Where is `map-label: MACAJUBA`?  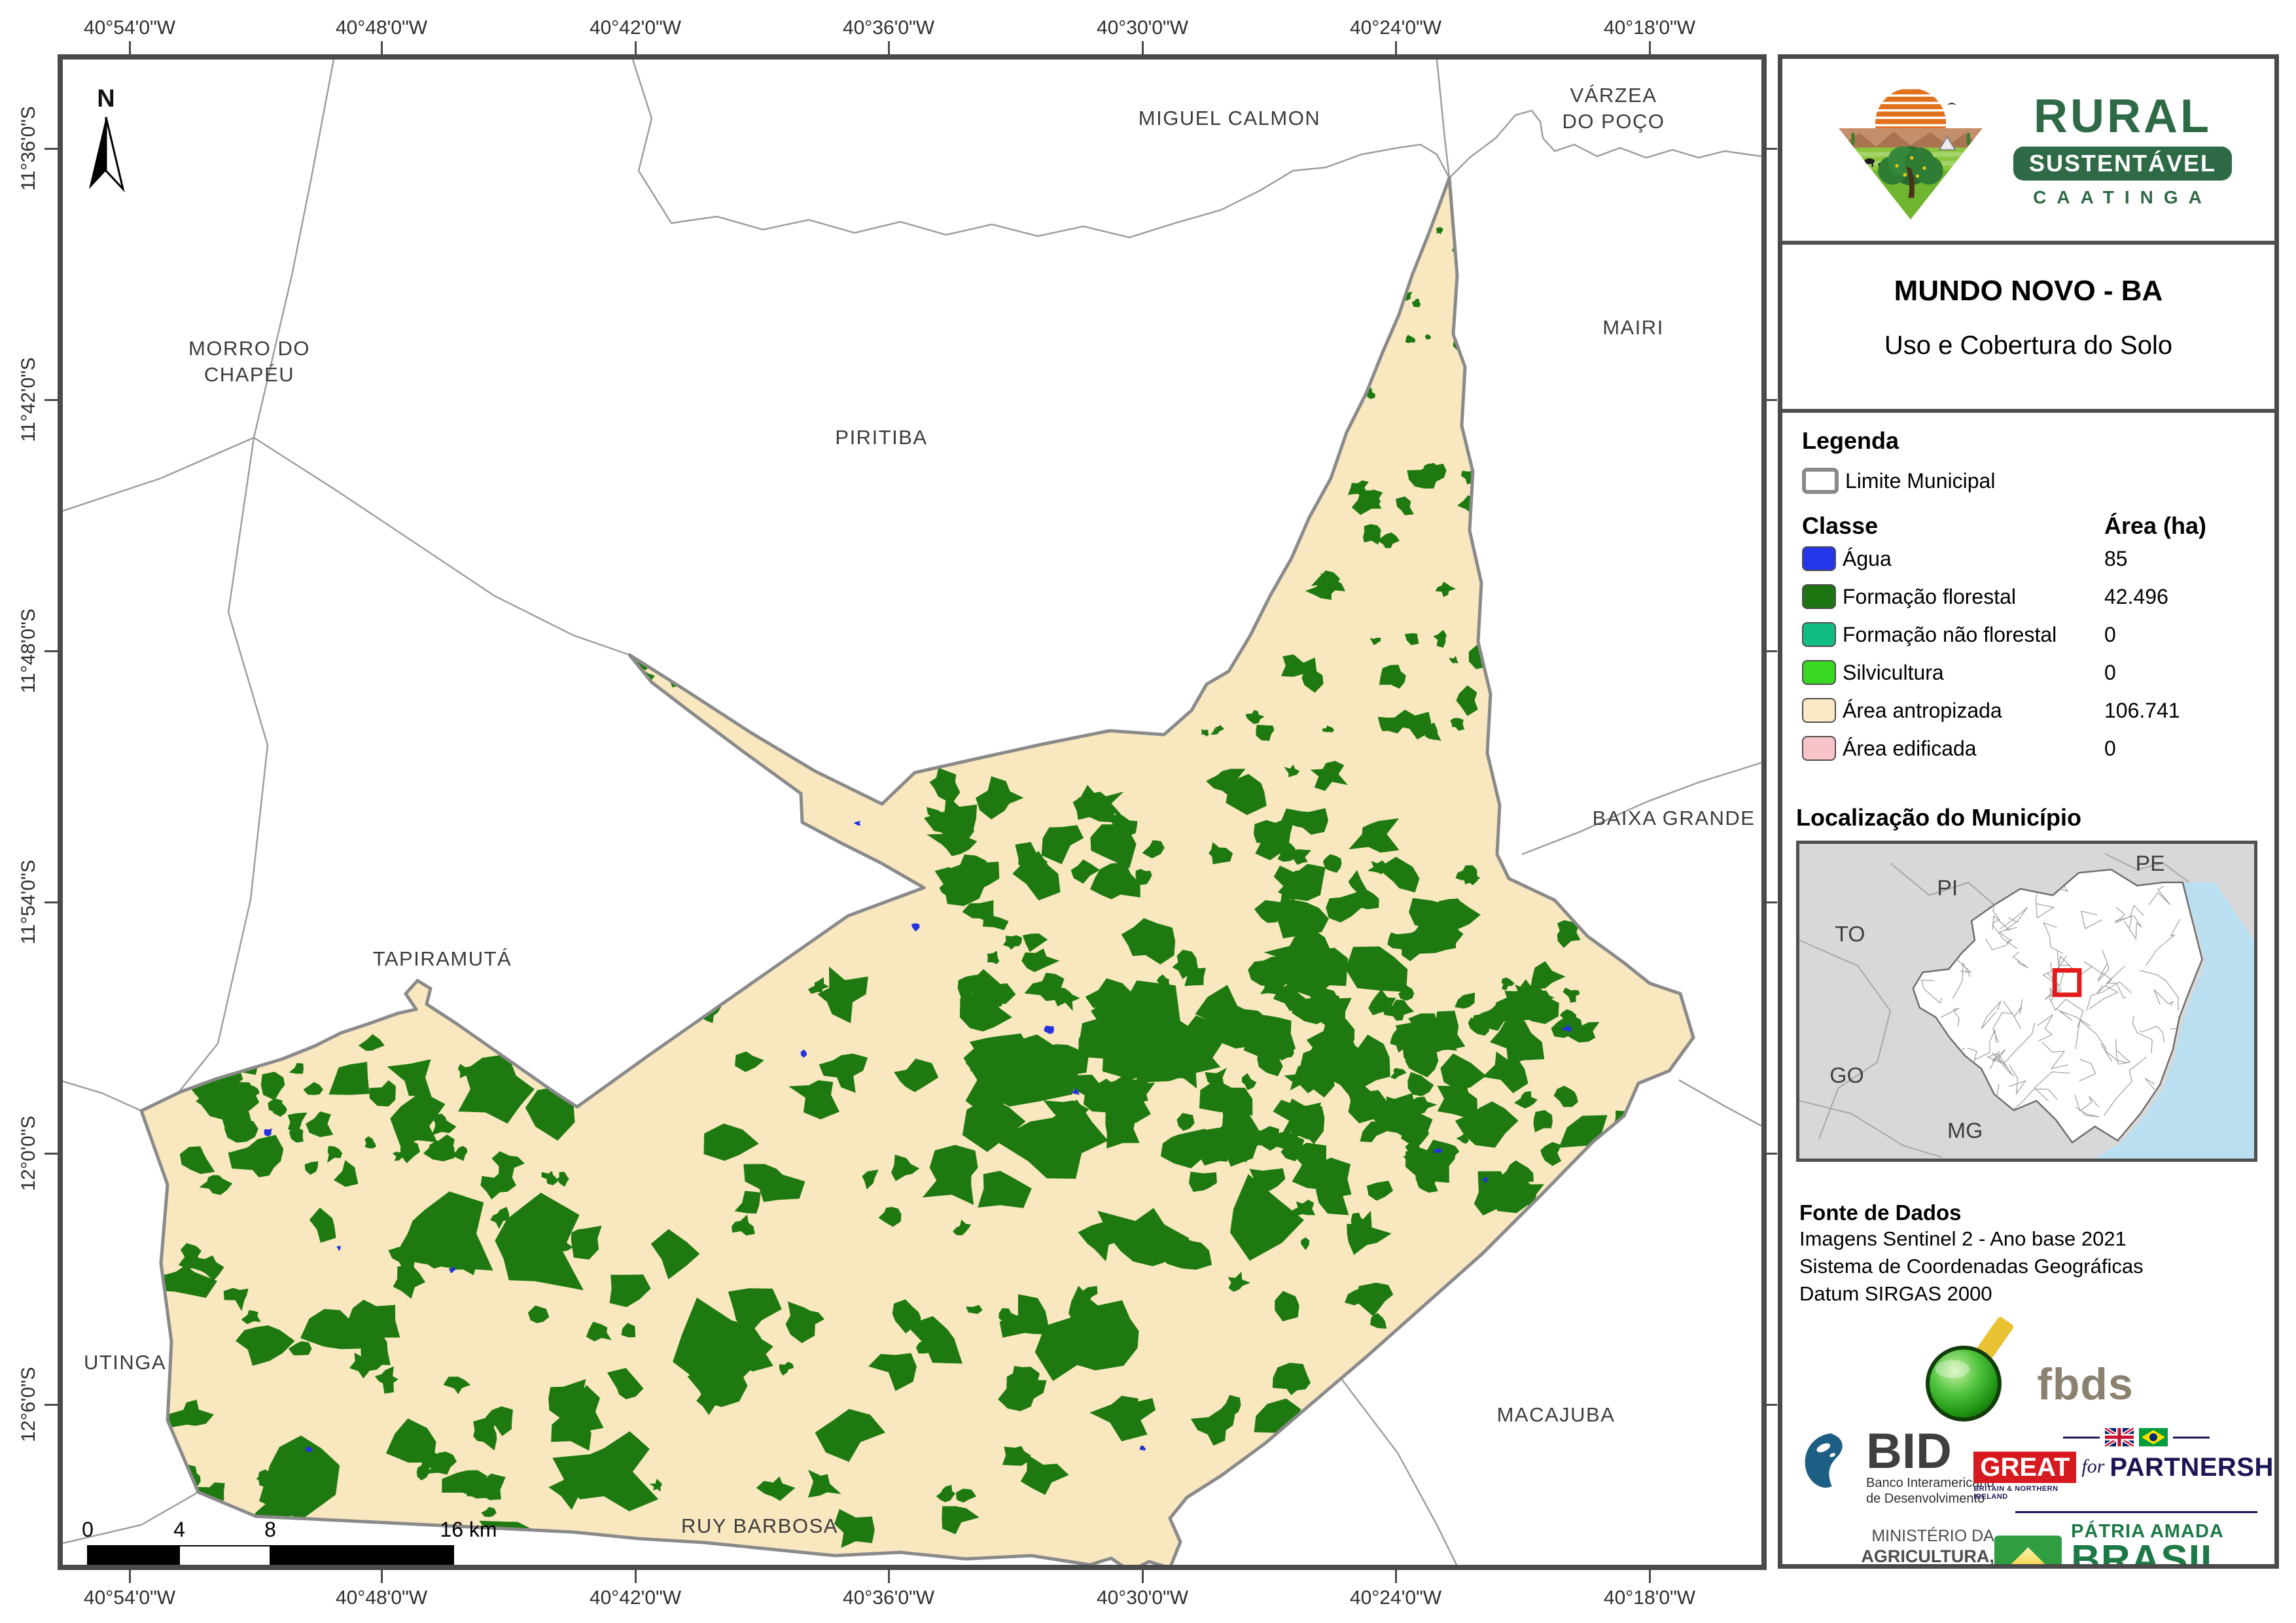
map-label: MACAJUBA is located at coordinates (1556, 1415).